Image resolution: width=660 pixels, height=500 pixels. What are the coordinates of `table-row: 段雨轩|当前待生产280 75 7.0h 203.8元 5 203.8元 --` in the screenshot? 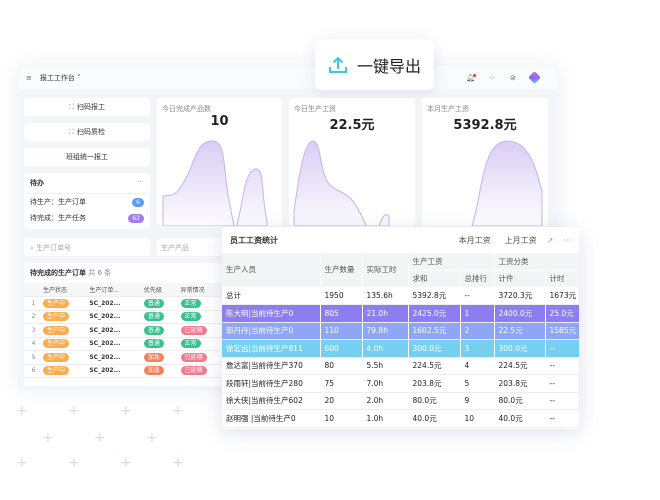 It's located at (400, 383).